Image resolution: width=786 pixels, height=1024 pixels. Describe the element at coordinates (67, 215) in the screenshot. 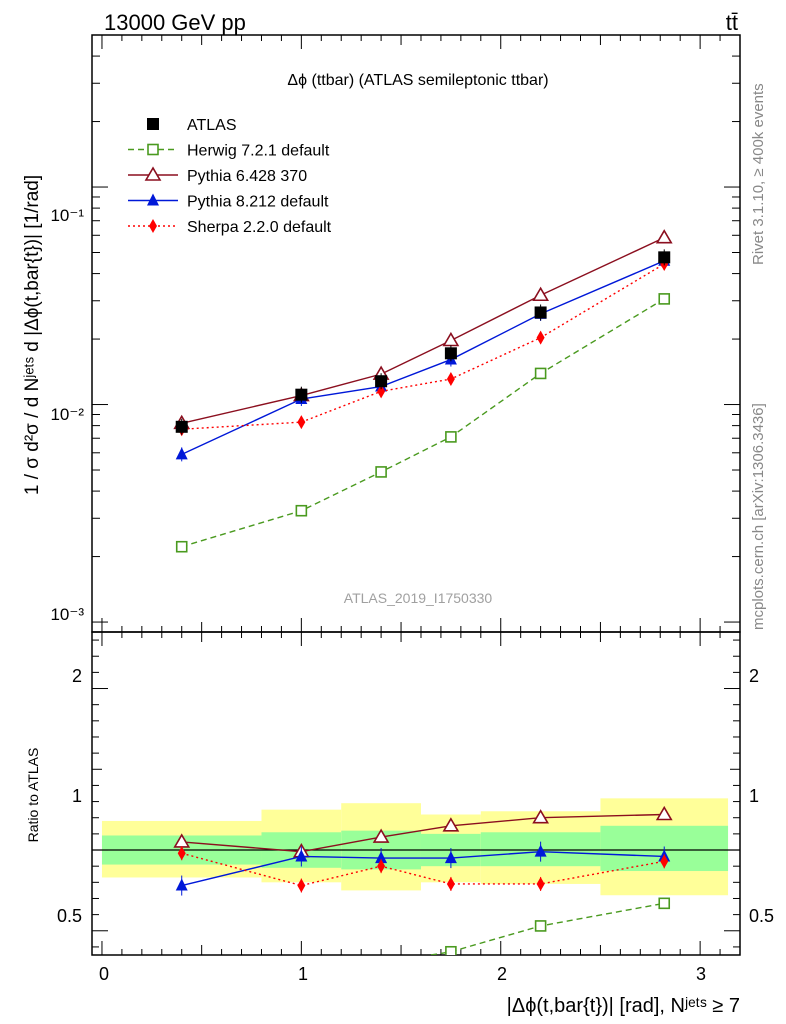

I see `main-y-tick-label: 10⁻¹` at that location.